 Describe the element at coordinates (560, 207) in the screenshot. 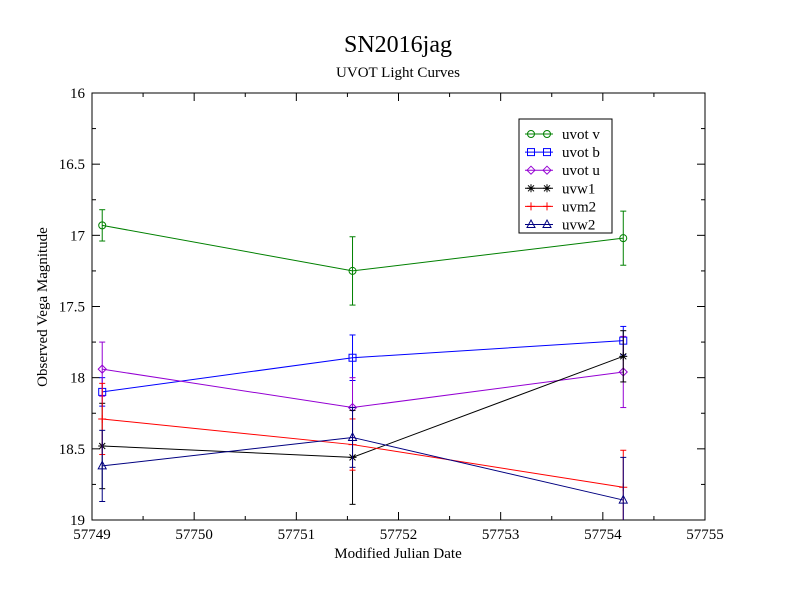

I see `legend-item-uvm2: uvm2` at that location.